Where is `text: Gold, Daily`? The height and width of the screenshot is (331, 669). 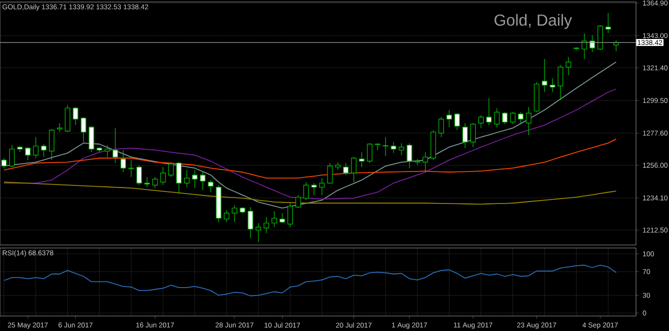
text: Gold, Daily is located at coordinates (533, 21).